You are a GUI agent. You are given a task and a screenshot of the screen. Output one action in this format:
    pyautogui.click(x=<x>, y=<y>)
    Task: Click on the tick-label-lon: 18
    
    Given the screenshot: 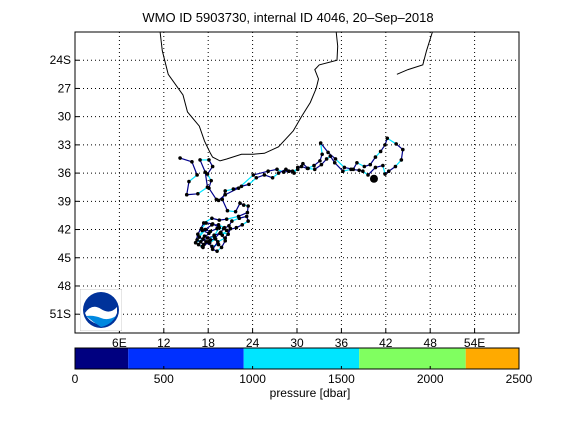 What is the action you would take?
    pyautogui.click(x=209, y=343)
    